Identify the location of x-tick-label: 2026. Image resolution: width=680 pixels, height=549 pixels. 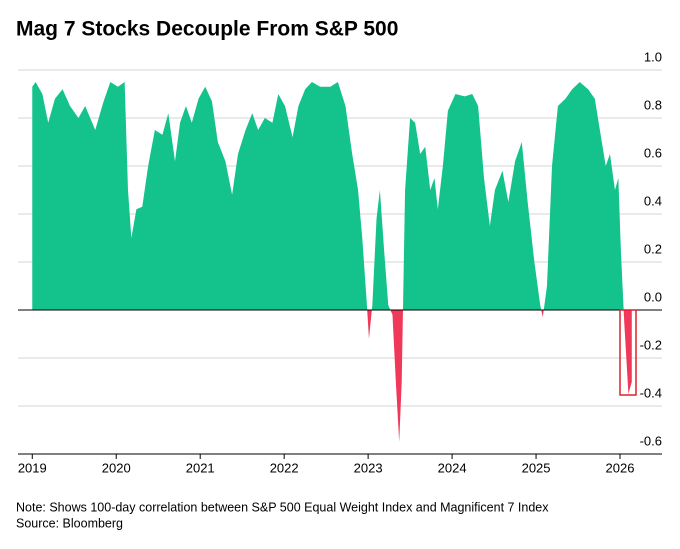
(620, 467).